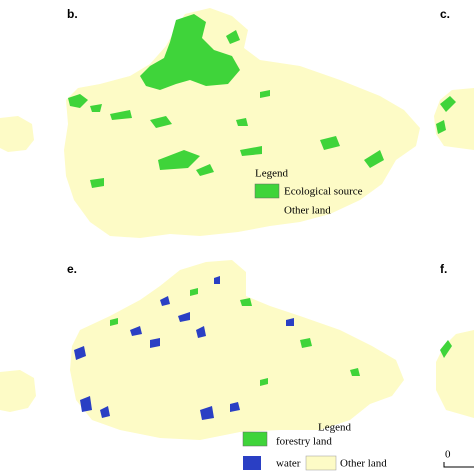  I want to click on panel-label: c., so click(445, 14).